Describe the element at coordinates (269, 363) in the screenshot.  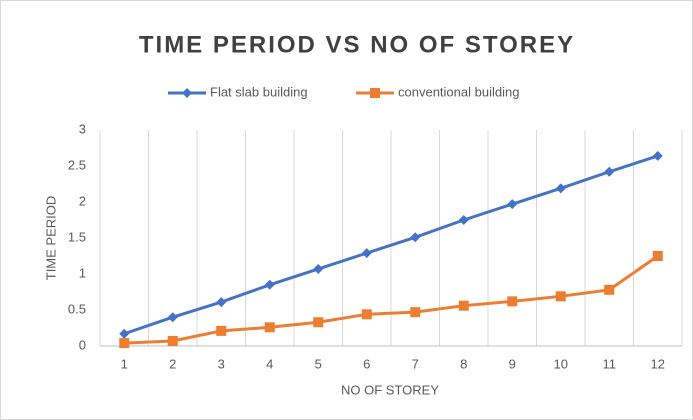
I see `x-tick-label: 4` at that location.